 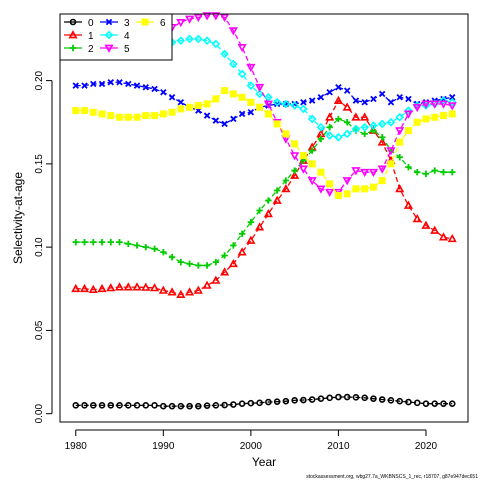 I want to click on legend-label: 2, so click(x=91, y=49).